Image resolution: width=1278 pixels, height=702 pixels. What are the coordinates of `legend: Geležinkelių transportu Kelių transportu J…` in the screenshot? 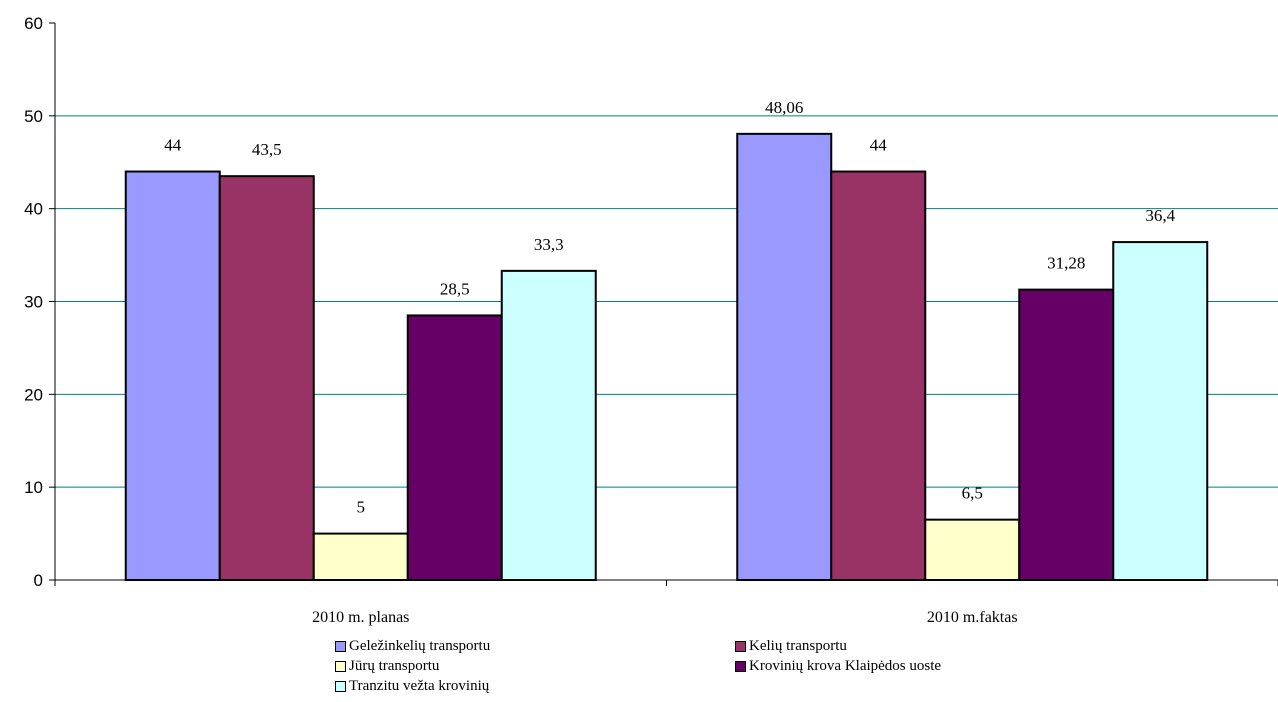 It's located at (695, 670).